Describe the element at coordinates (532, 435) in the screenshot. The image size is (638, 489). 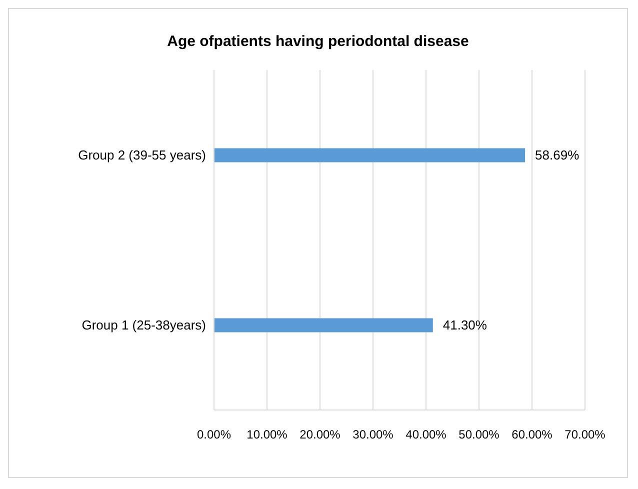
I see `x-tick-label: 60.00%` at that location.